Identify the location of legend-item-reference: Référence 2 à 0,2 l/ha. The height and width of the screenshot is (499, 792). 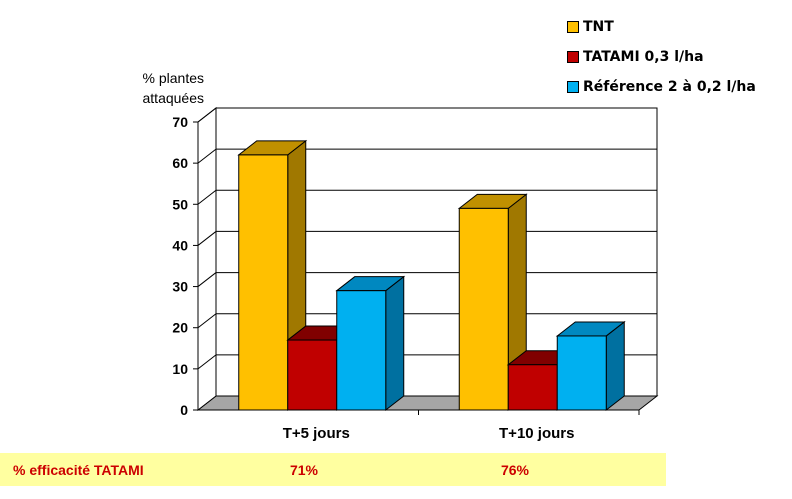
(661, 87).